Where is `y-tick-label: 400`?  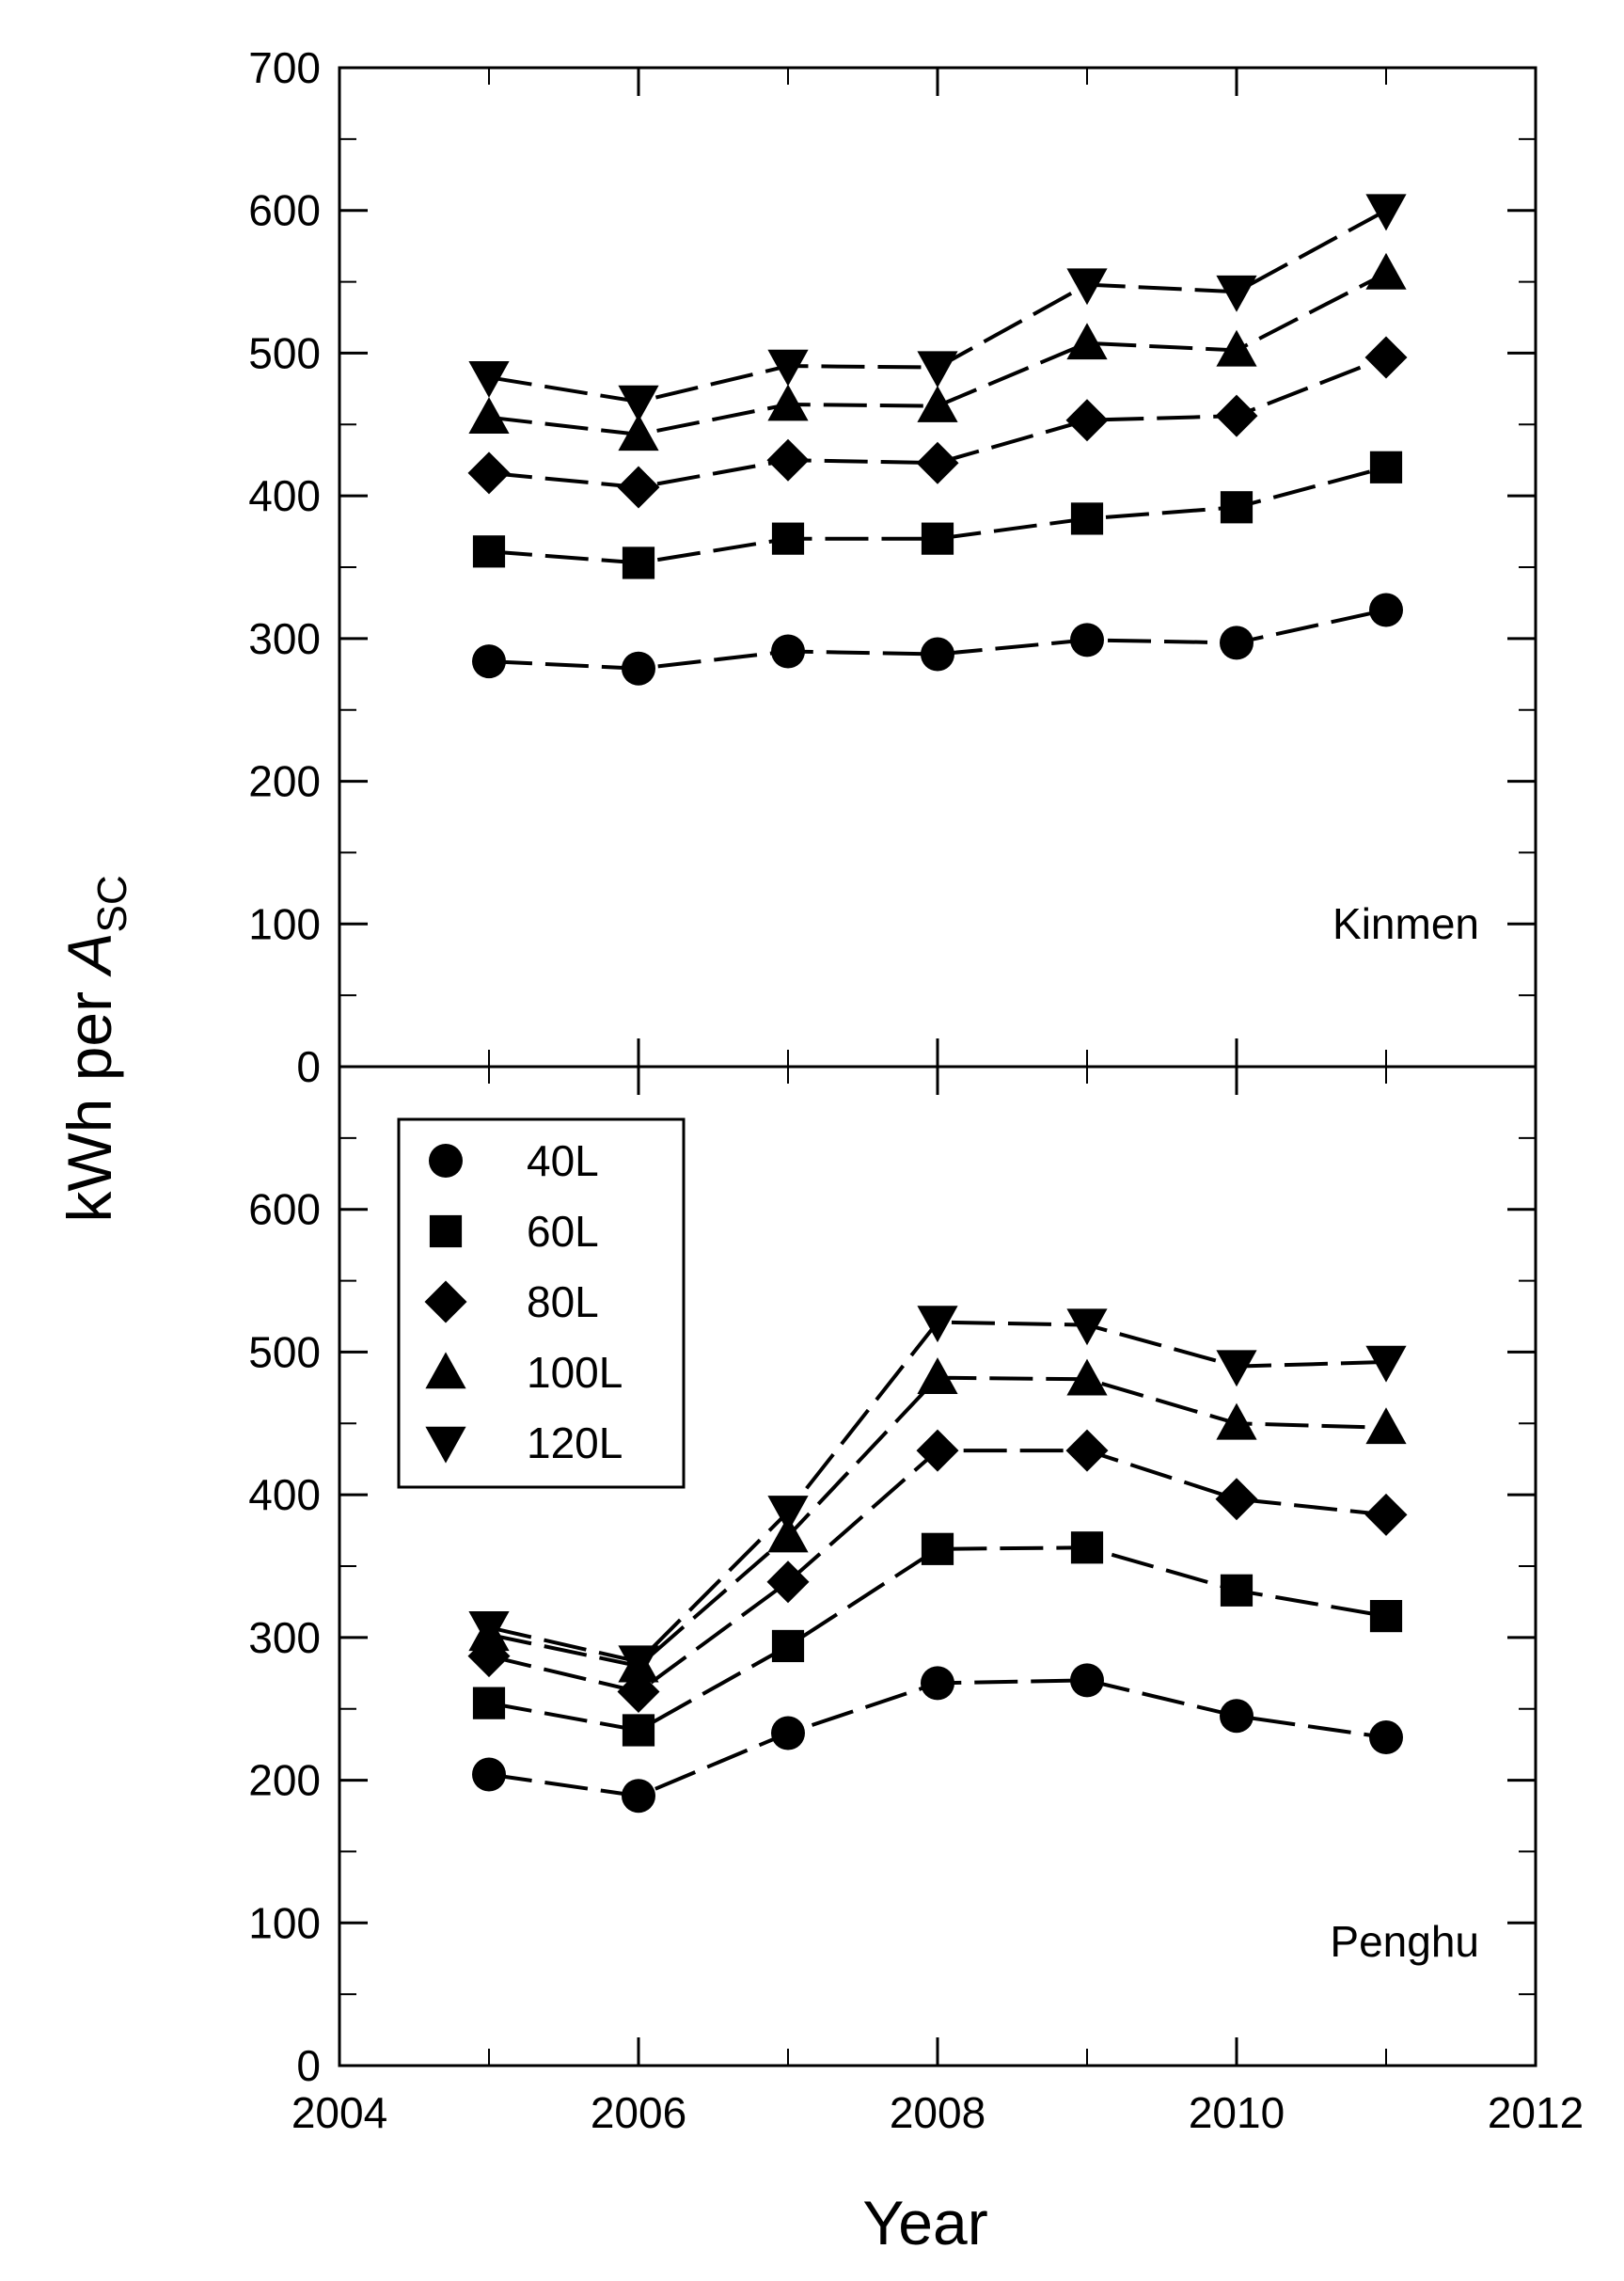
y-tick-label: 400 is located at coordinates (284, 495).